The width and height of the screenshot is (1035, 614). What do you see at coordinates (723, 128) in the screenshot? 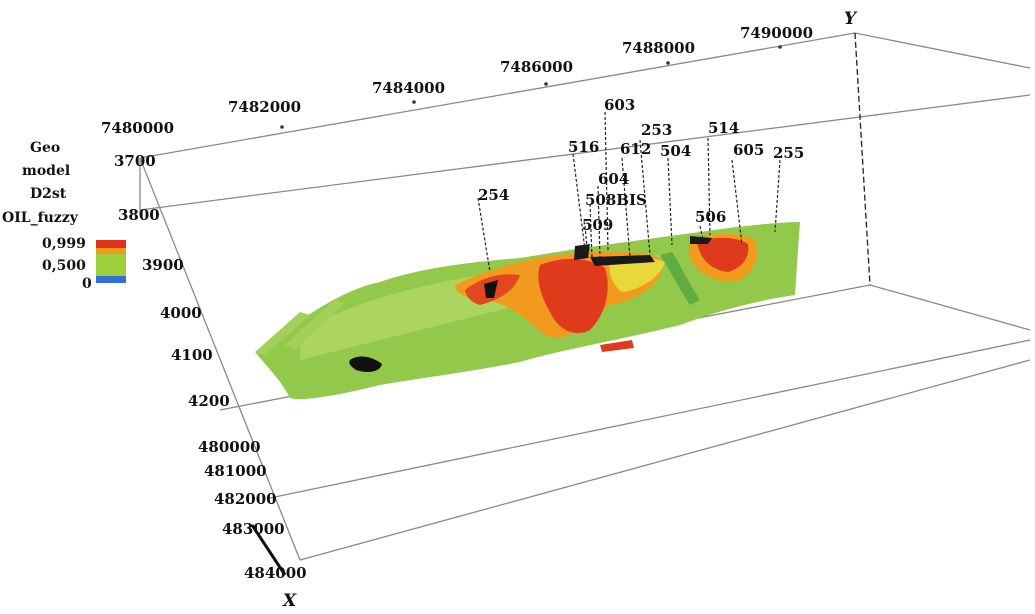
I see `well-label: 514` at bounding box center [723, 128].